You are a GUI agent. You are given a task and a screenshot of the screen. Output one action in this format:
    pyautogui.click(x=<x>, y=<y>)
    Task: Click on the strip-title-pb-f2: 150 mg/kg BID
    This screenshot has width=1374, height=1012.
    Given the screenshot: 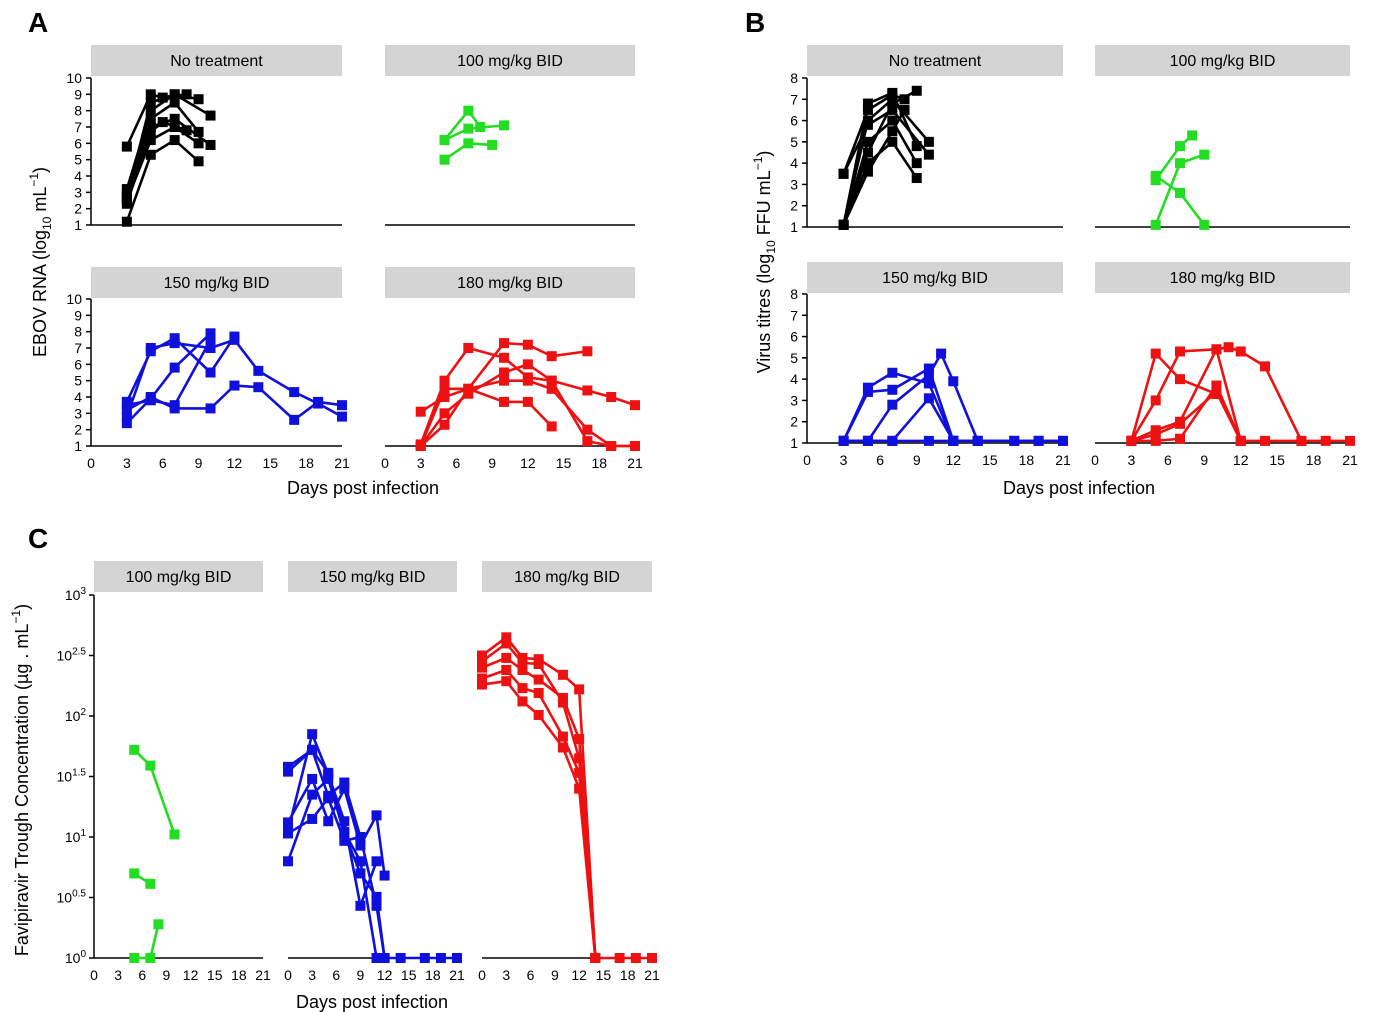 What is the action you would take?
    pyautogui.click(x=935, y=278)
    